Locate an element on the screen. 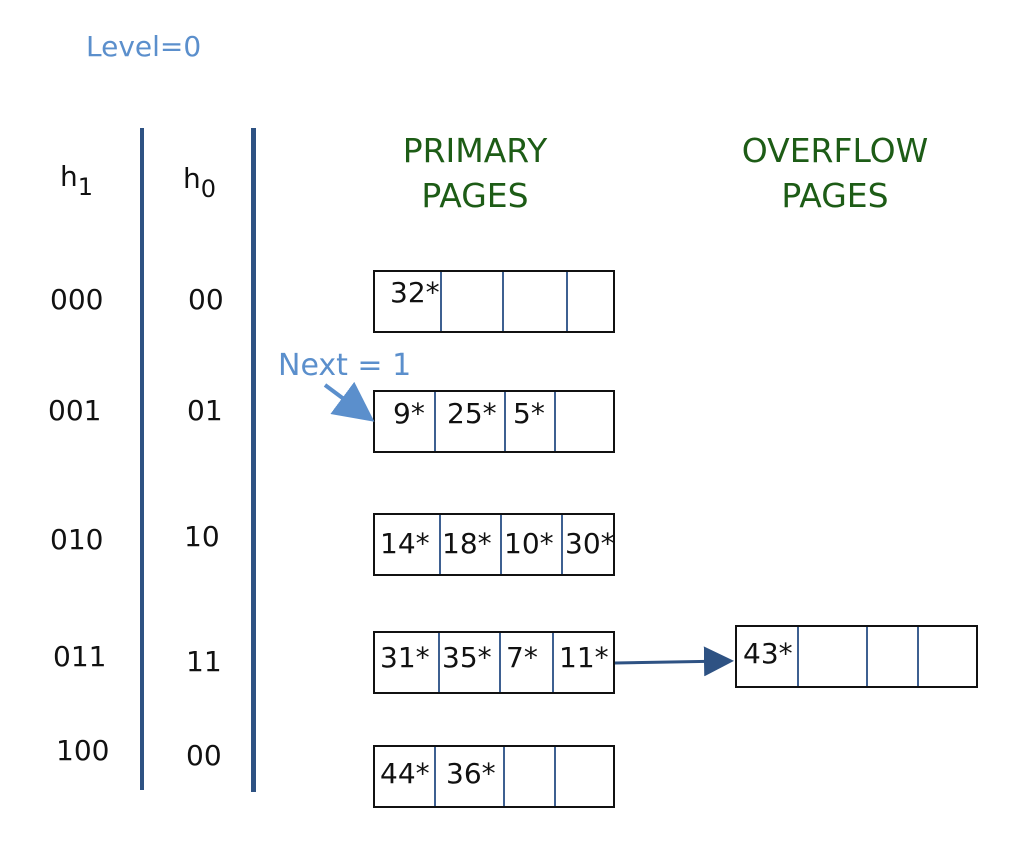 This screenshot has height=855, width=1028. h0-header-sub: 0 is located at coordinates (208, 189).